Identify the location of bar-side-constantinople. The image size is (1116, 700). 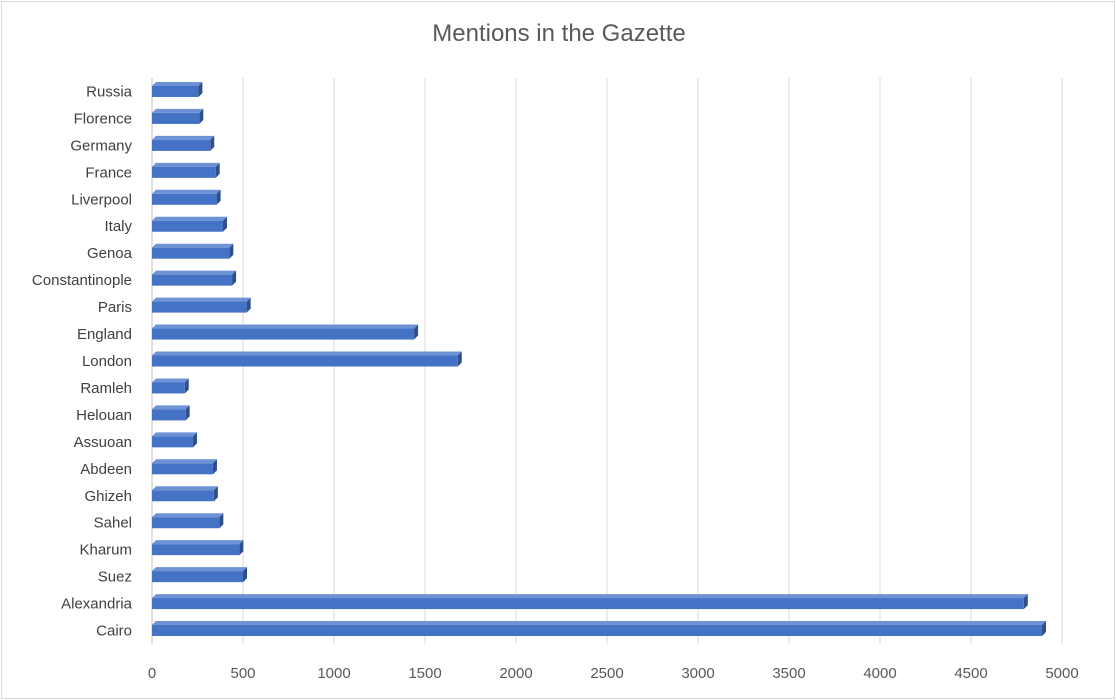
(234, 278).